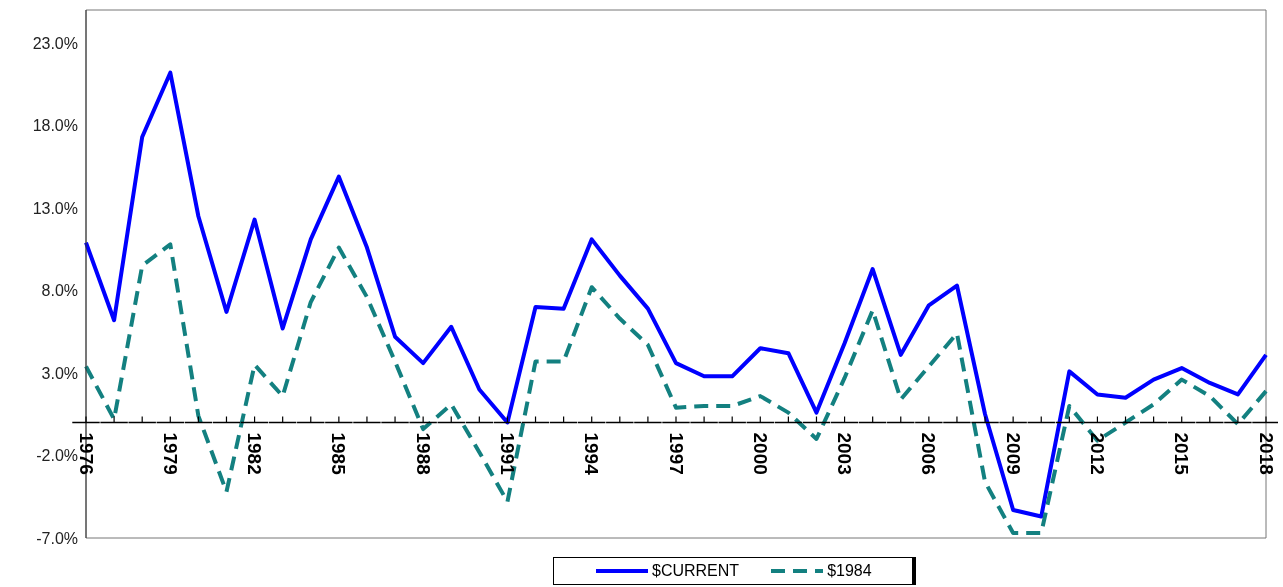 Image resolution: width=1283 pixels, height=587 pixels. What do you see at coordinates (1097, 453) in the screenshot?
I see `x-tick-label: 2012` at bounding box center [1097, 453].